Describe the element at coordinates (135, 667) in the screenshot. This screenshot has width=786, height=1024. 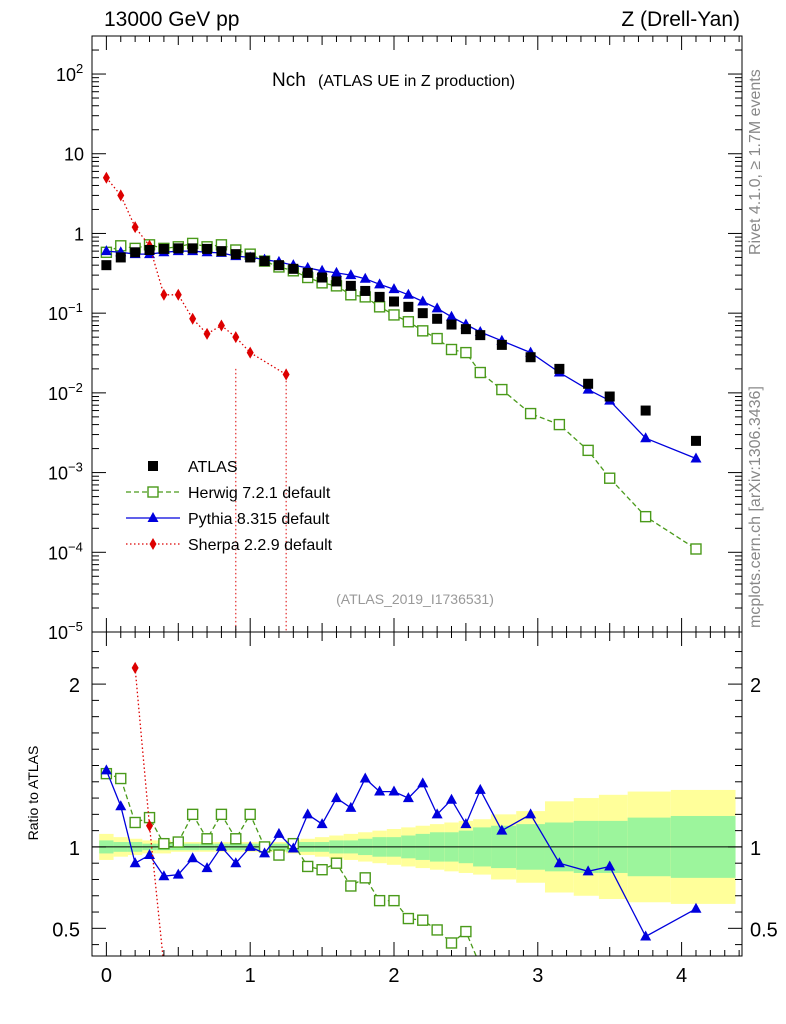
I see `sherpa-ratio-point` at that location.